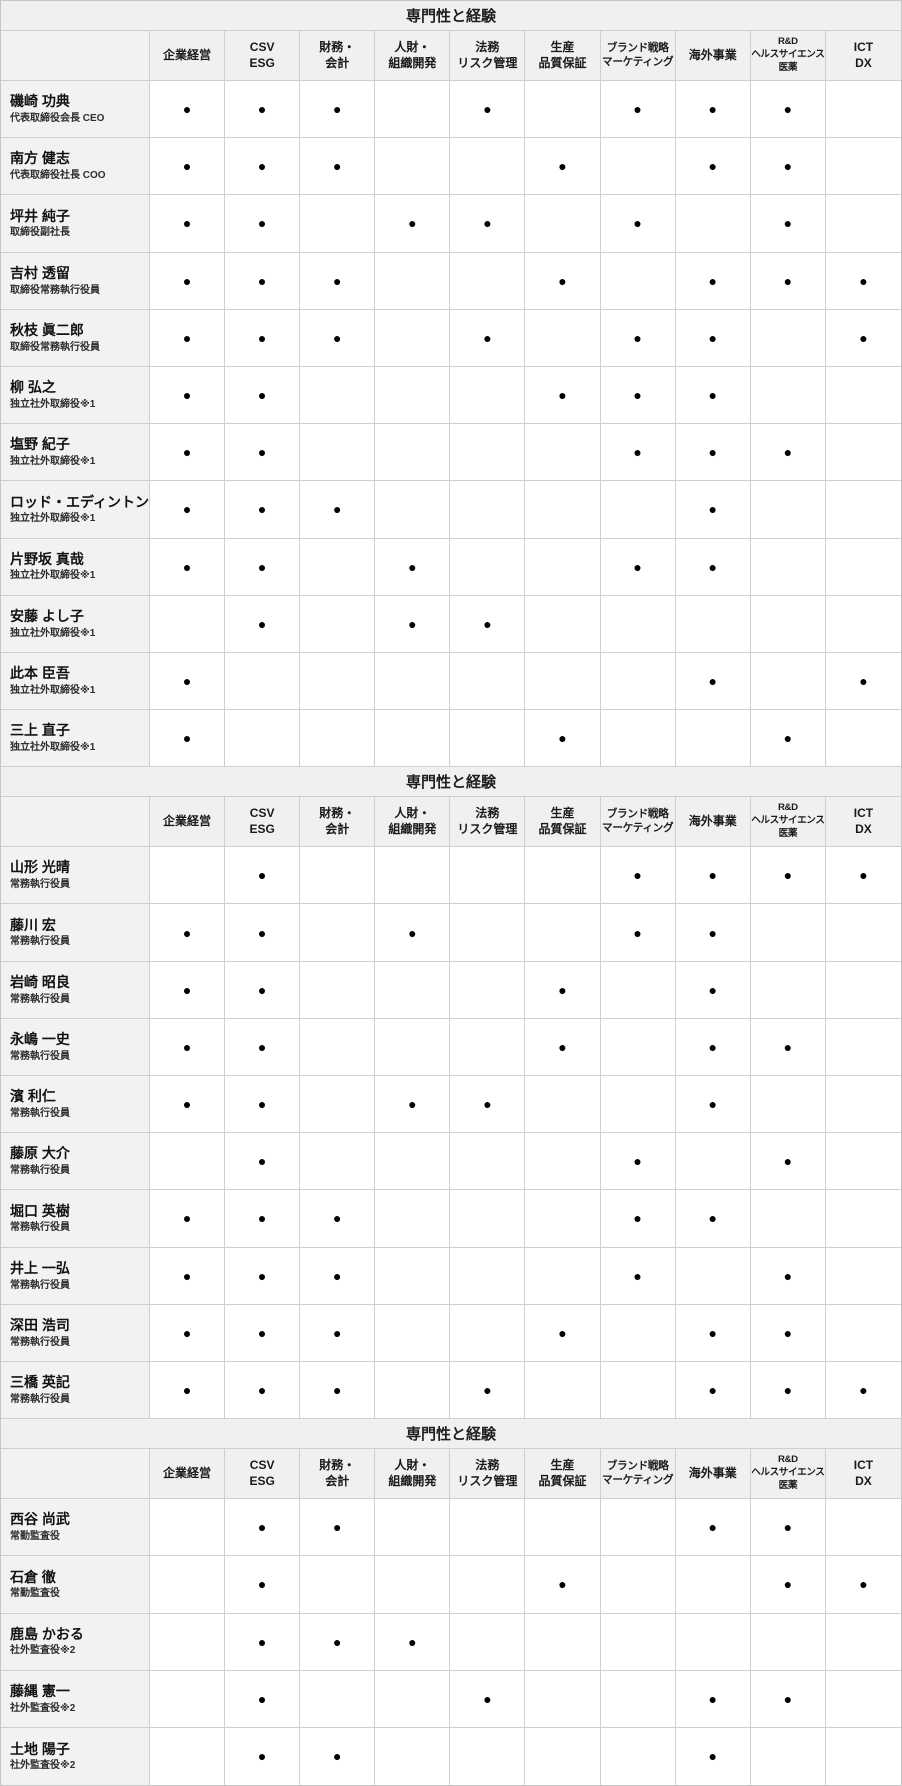 The height and width of the screenshot is (1786, 902). I want to click on table-row: 此本 臣吾 独立社外取締役※1 ● ● ●, so click(451, 681).